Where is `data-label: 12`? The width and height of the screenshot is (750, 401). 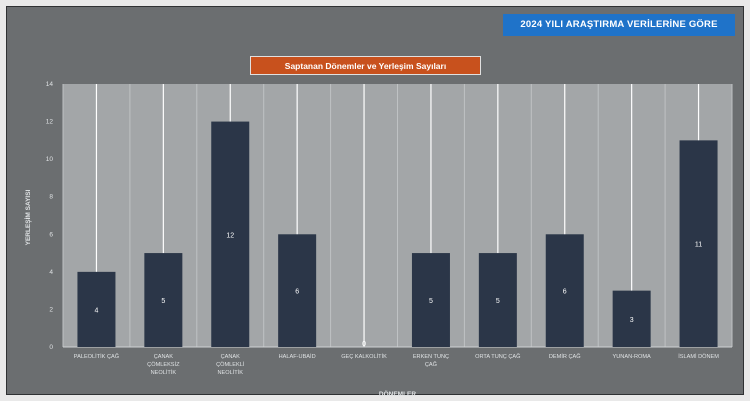 data-label: 12 is located at coordinates (230, 235).